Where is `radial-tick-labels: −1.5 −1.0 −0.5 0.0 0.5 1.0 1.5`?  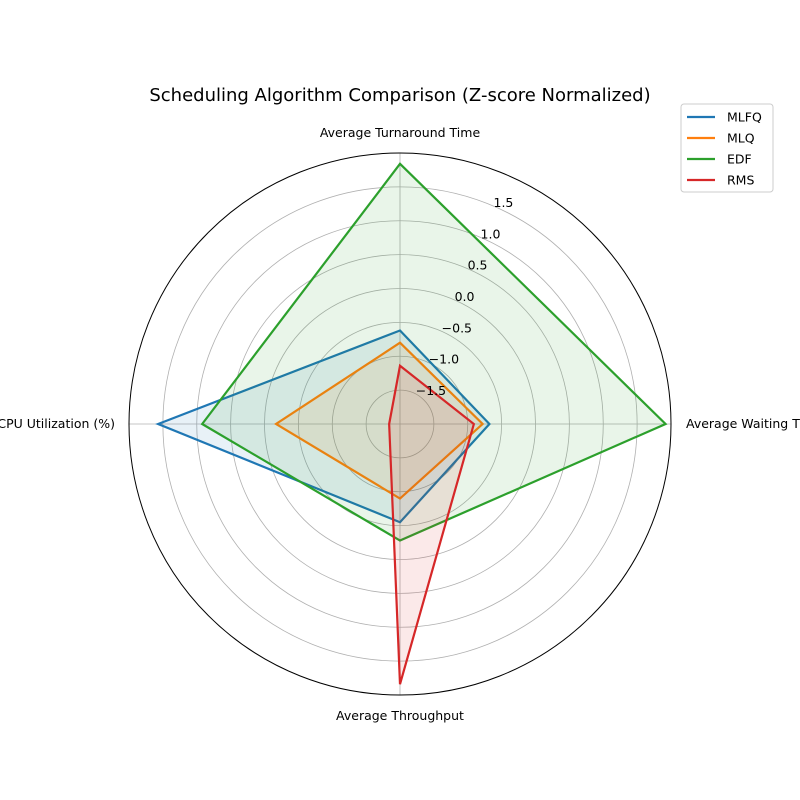
radial-tick-labels: −1.5 −1.0 −0.5 0.0 0.5 1.0 1.5 is located at coordinates (465, 296).